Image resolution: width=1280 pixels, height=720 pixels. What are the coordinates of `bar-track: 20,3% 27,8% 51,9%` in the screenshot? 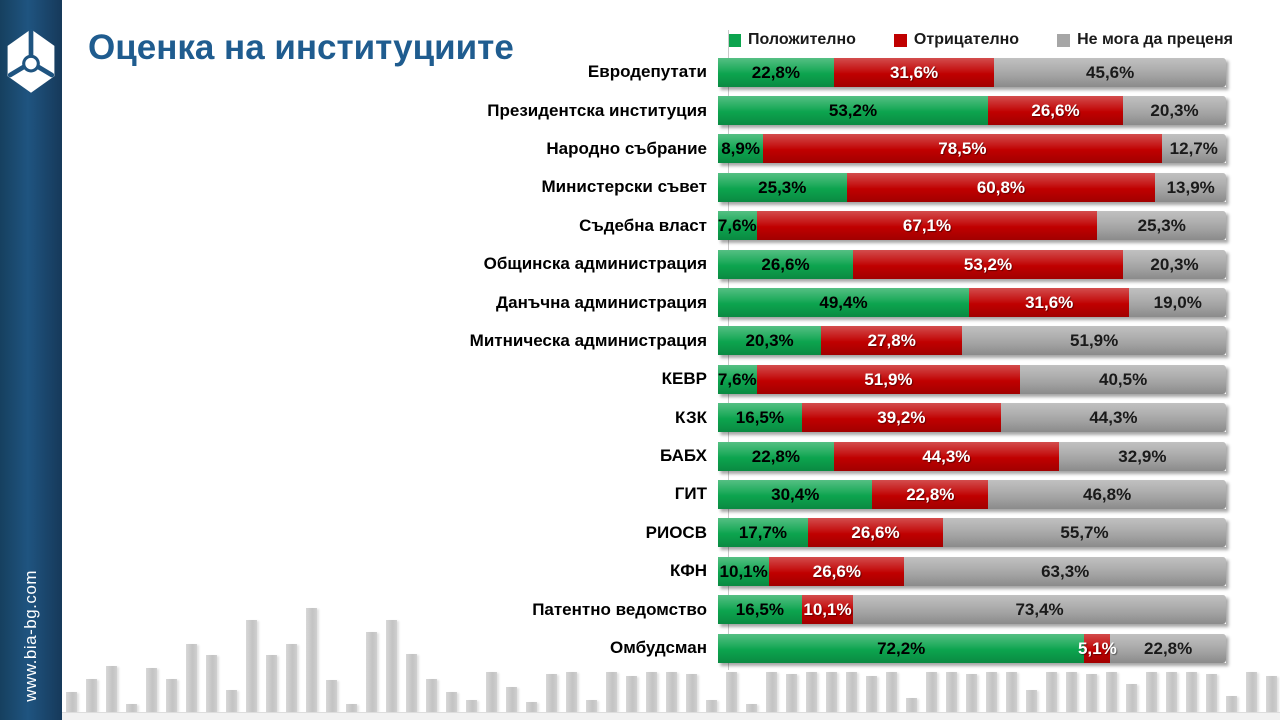 It's located at (972, 341).